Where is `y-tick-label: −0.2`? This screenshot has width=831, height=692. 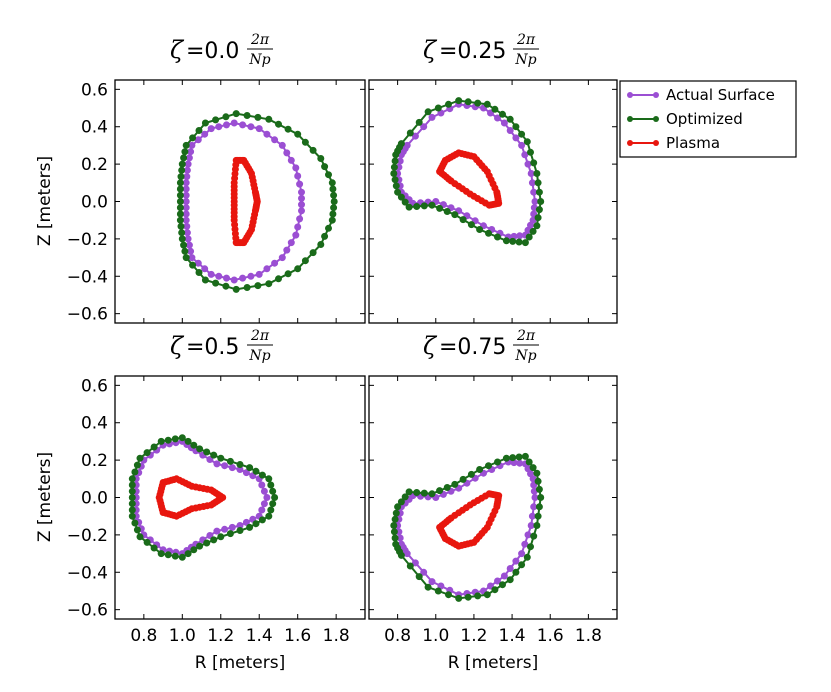 y-tick-label: −0.2 is located at coordinates (87, 536).